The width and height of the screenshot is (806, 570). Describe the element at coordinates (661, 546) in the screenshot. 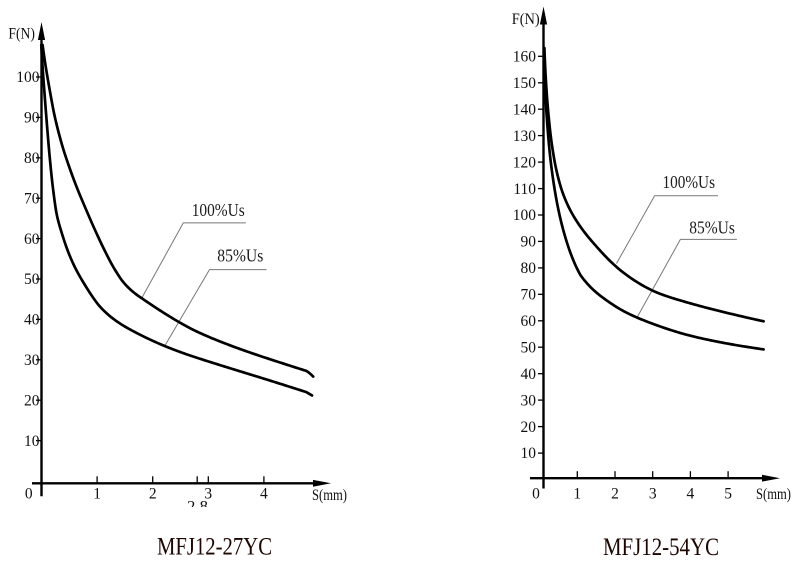

I see `svg-text: MFJ12-54YC` at that location.